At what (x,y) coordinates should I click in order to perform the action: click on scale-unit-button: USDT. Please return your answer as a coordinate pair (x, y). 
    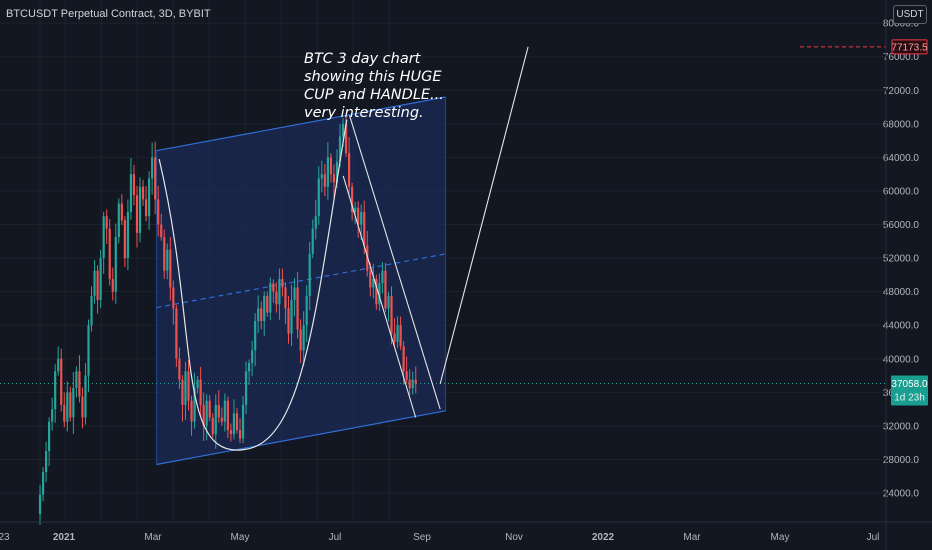
    Looking at the image, I should click on (910, 14).